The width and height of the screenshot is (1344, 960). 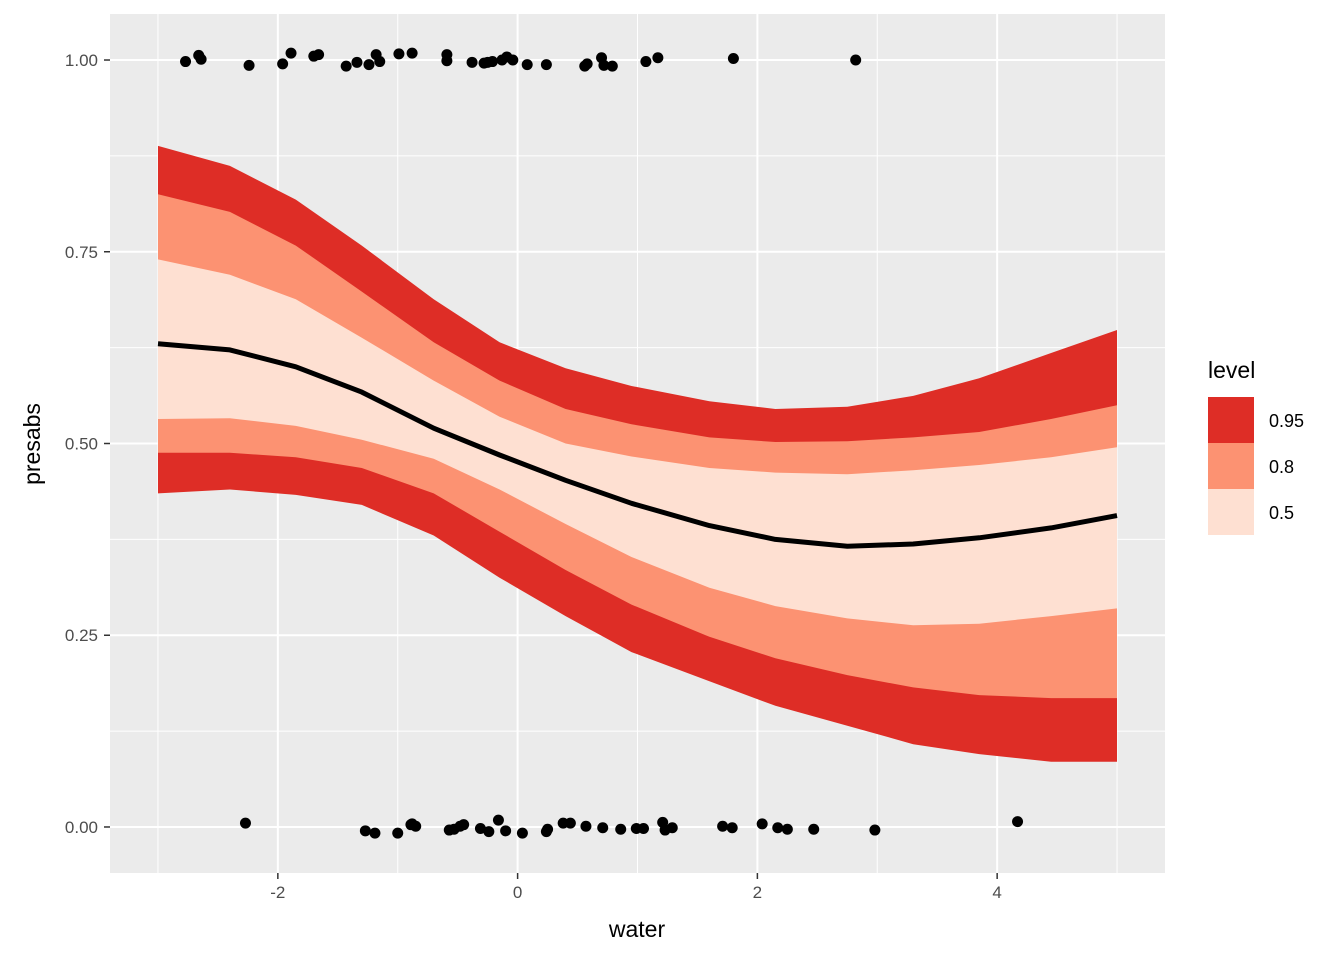 What do you see at coordinates (81, 444) in the screenshot?
I see `y-tick-label: 0.50` at bounding box center [81, 444].